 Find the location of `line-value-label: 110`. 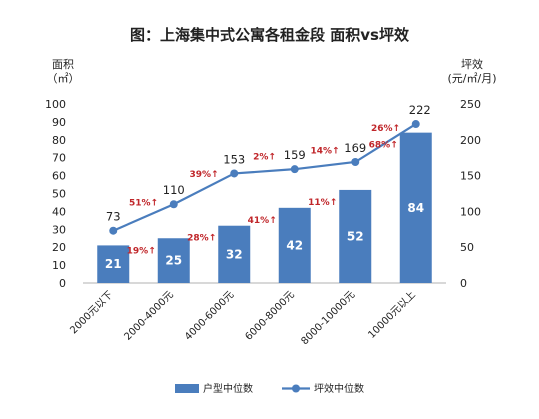

line-value-label: 110 is located at coordinates (174, 190).